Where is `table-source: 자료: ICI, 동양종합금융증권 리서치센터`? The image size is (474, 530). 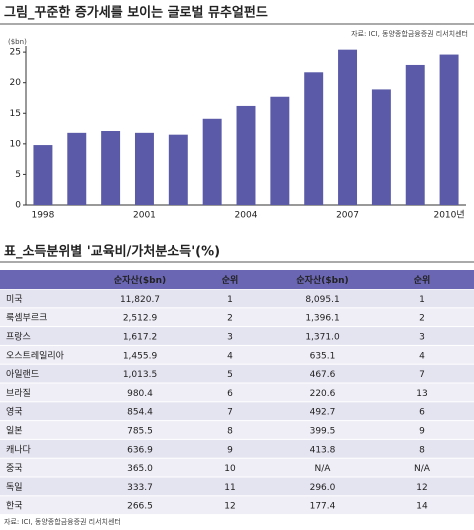 table-source: 자료: ICI, 동양종합금융증권 리서치센터 is located at coordinates (62, 521).